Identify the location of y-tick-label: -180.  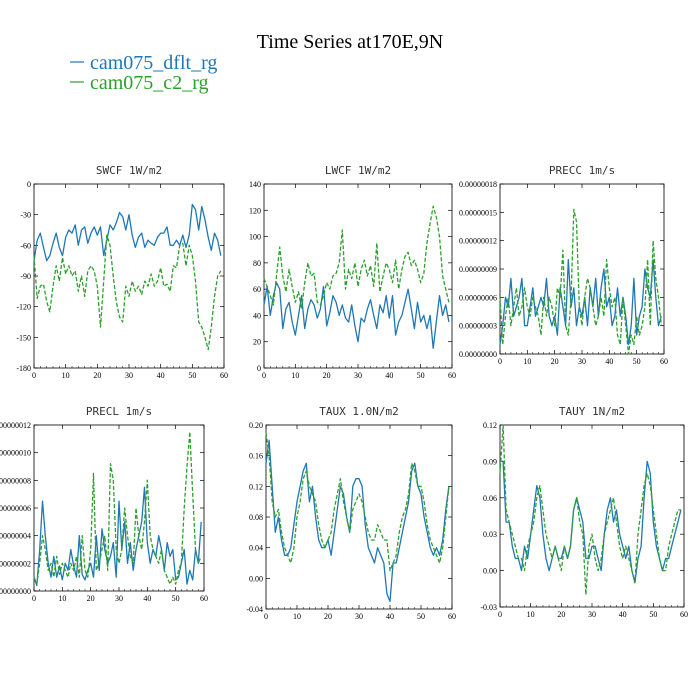
(23, 368).